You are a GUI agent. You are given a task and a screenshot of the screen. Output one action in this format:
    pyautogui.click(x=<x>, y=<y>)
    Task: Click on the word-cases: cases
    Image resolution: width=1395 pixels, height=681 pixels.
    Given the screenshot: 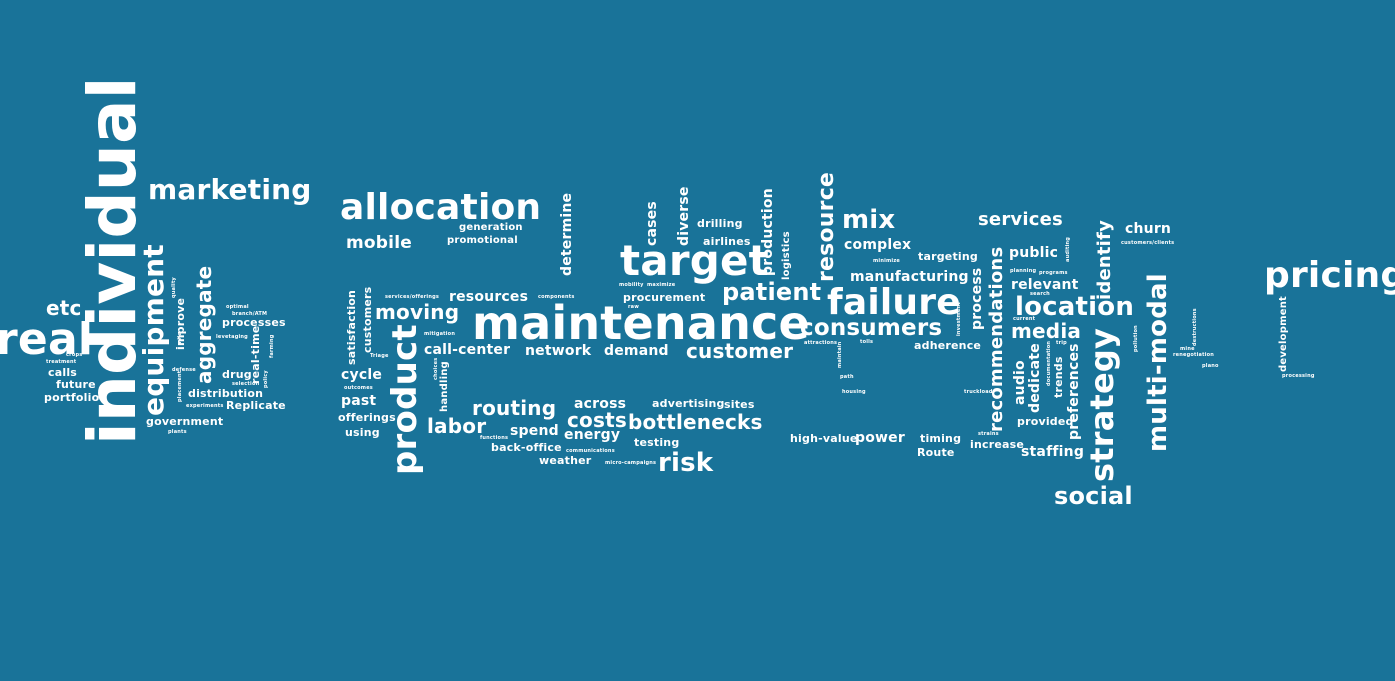 What is the action you would take?
    pyautogui.click(x=652, y=223)
    